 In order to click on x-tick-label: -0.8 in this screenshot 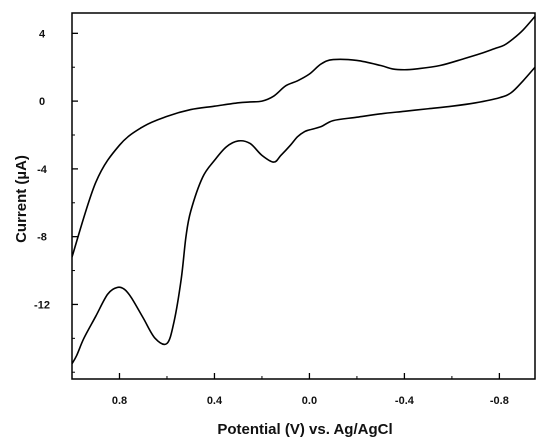, I will do `click(499, 401)`.